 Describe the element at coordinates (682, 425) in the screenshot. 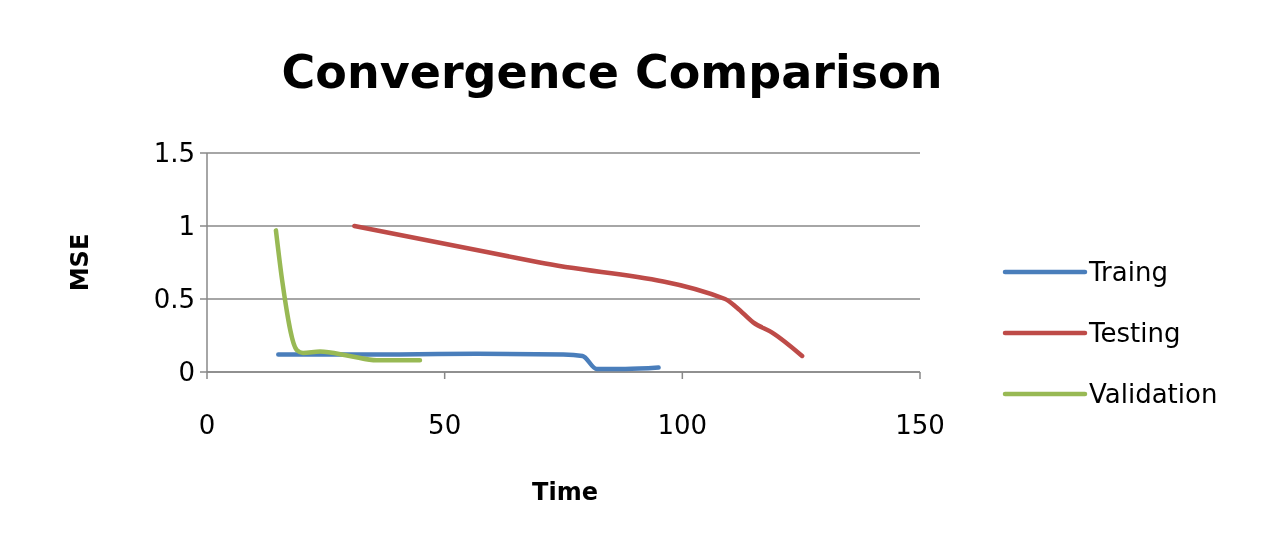

I see `x-tick-label: 100` at that location.